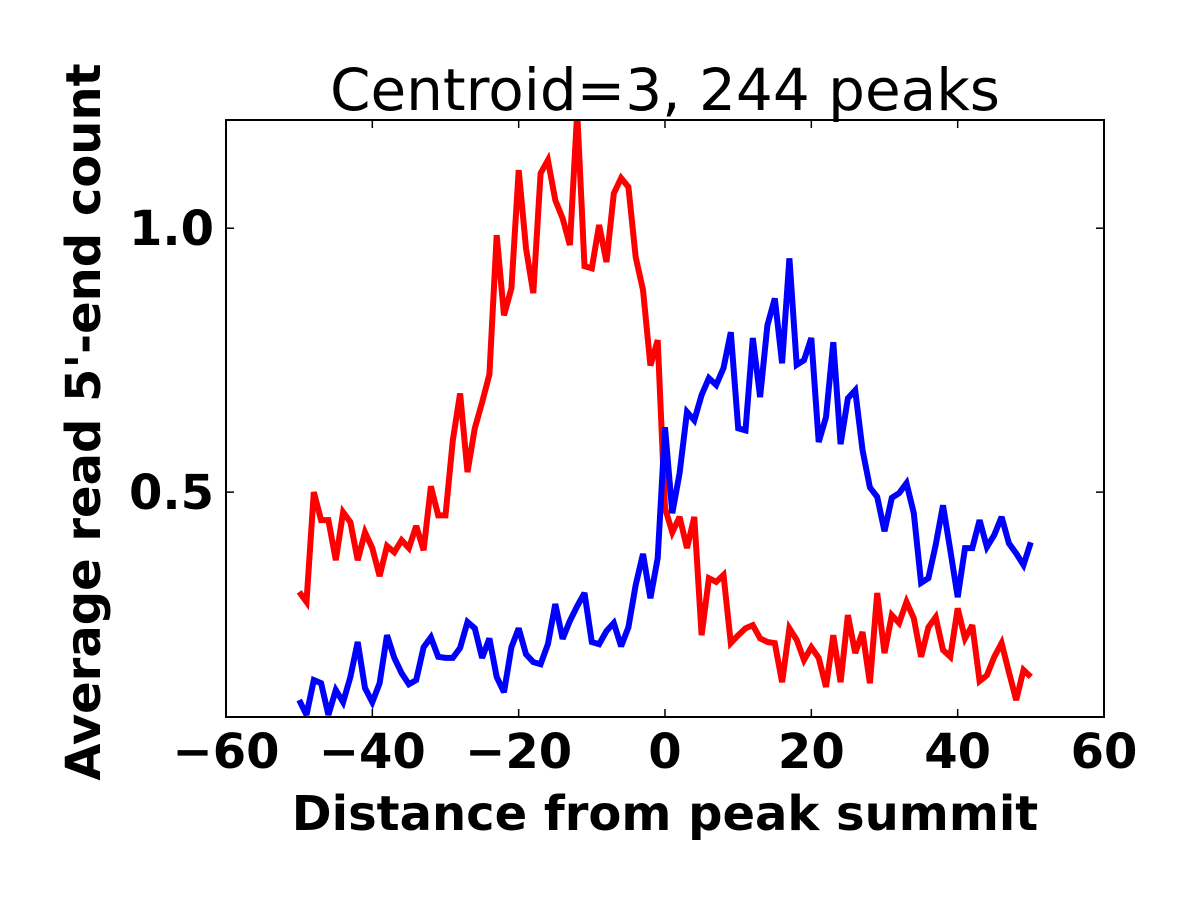 The height and width of the screenshot is (900, 1200). What do you see at coordinates (518, 752) in the screenshot?
I see `x-tick-label: −20` at bounding box center [518, 752].